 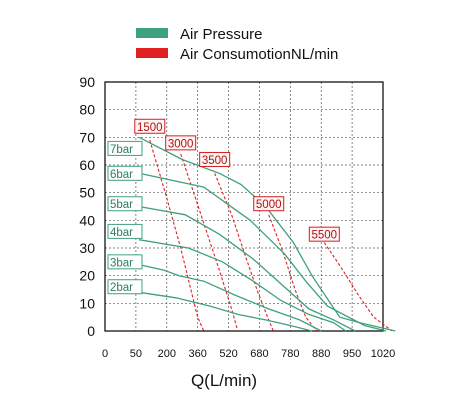 I want to click on pressure-label-7bar: 7bar, so click(x=125, y=148).